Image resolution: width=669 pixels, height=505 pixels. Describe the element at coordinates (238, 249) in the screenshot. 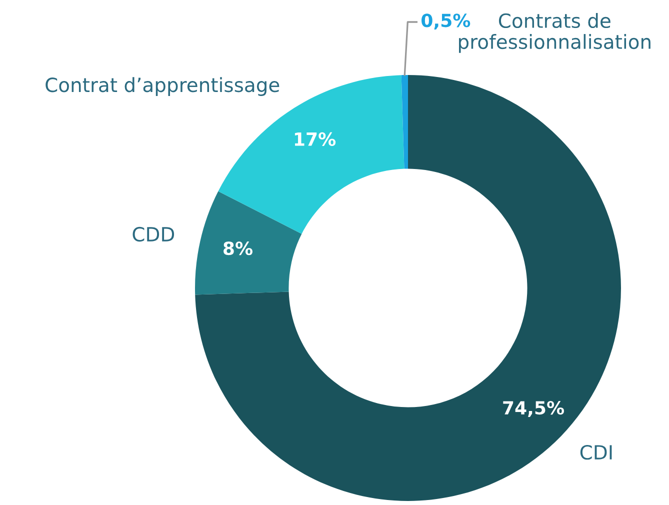

I see `data-label: 8%` at that location.